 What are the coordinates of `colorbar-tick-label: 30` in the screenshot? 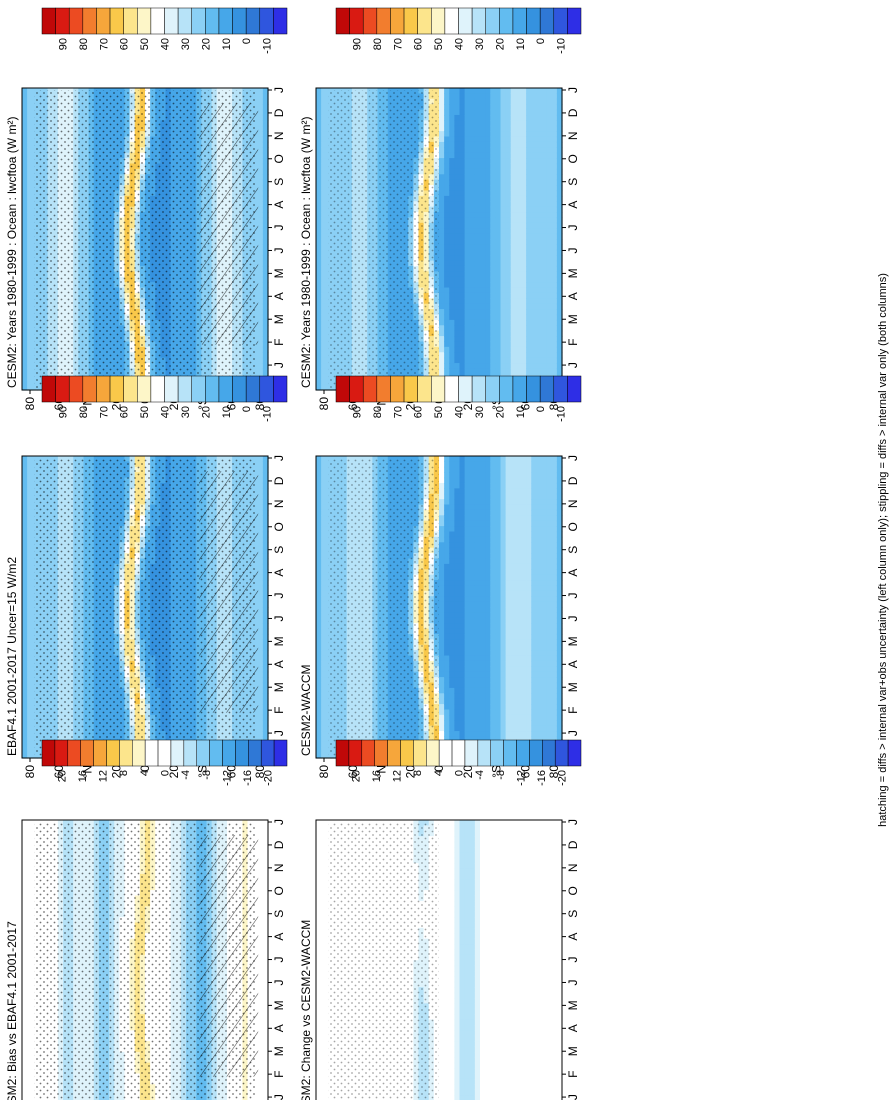 It's located at (186, 44).